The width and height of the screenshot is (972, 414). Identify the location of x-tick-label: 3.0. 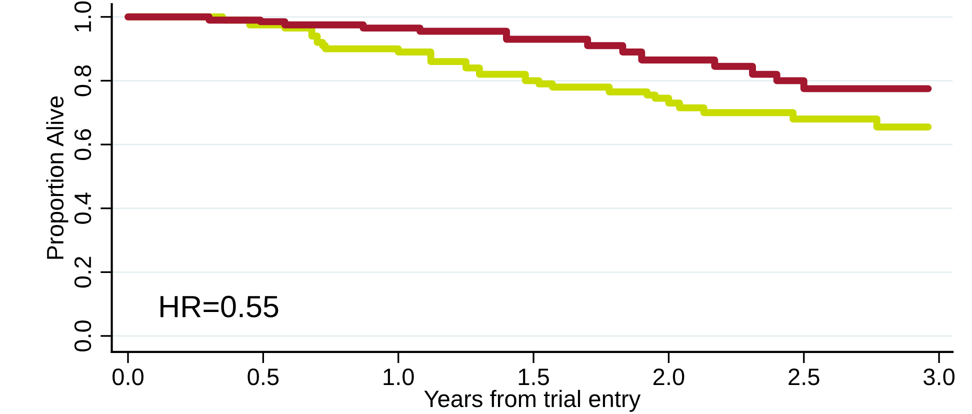
(939, 377).